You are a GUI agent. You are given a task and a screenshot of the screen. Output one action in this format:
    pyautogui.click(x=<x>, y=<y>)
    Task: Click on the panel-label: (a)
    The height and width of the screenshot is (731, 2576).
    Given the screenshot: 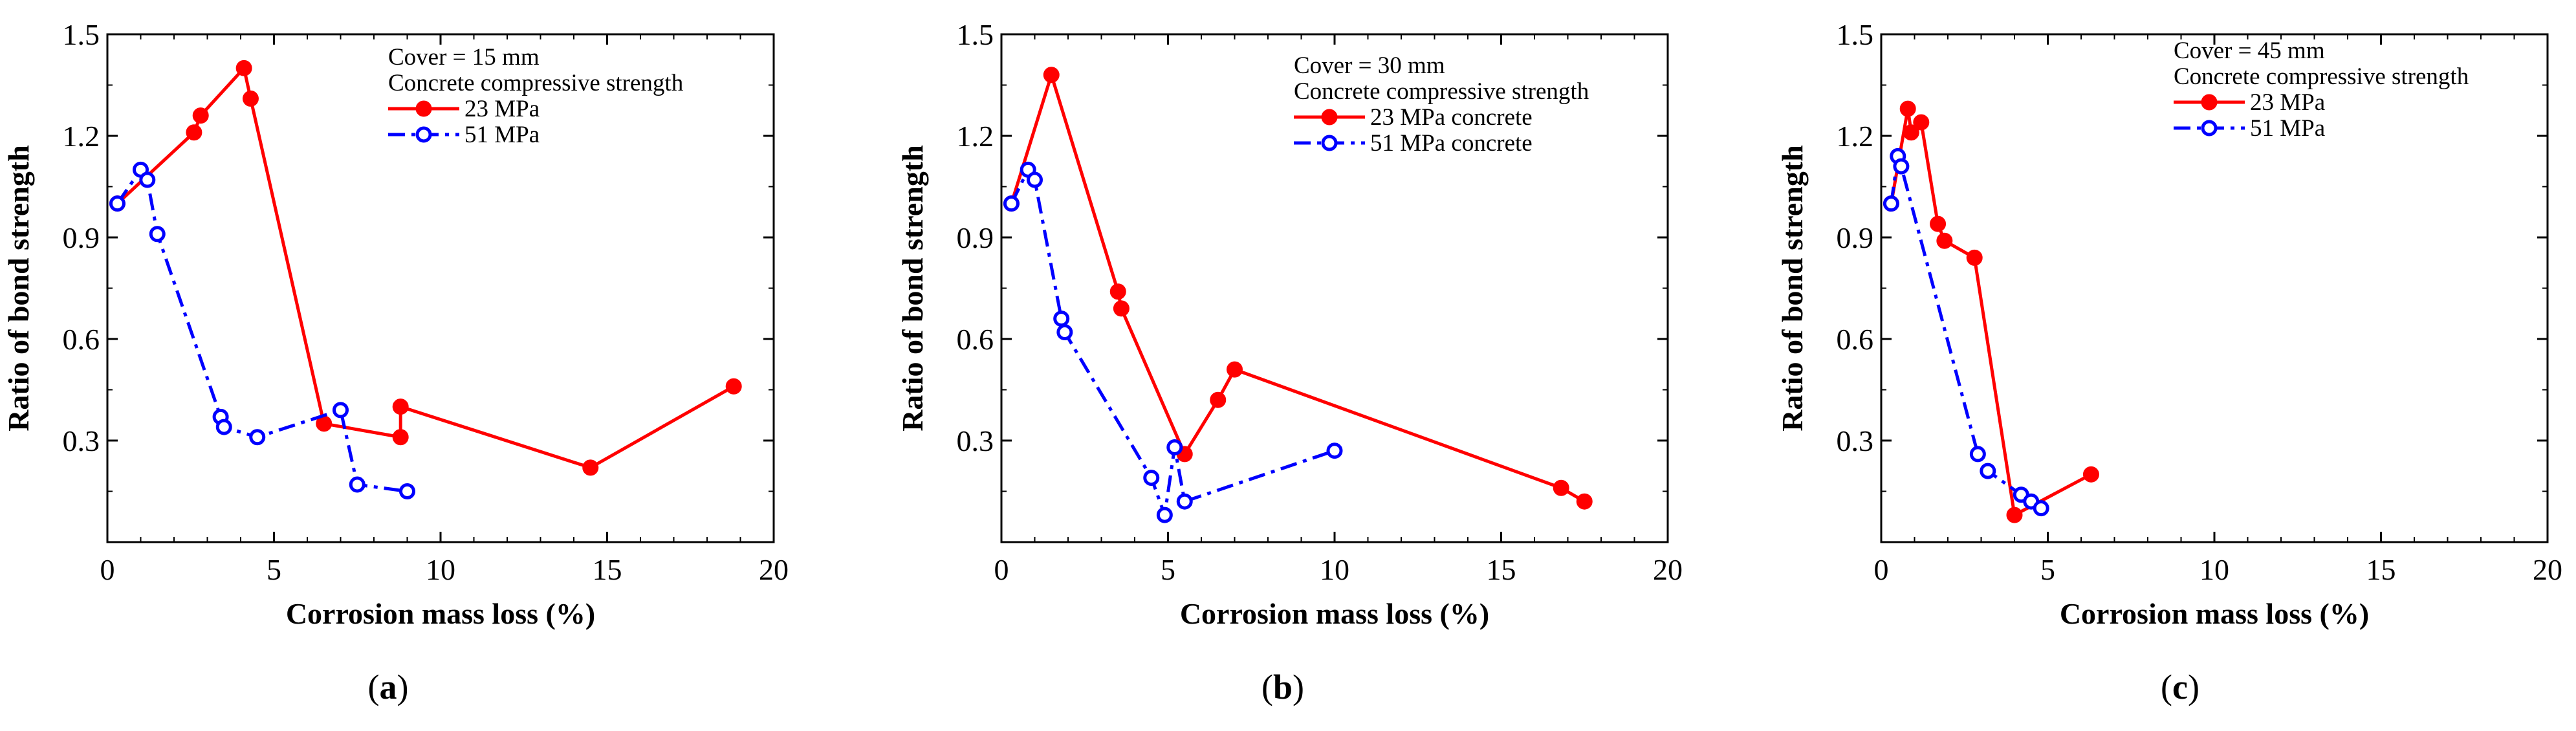 What is the action you would take?
    pyautogui.click(x=388, y=687)
    